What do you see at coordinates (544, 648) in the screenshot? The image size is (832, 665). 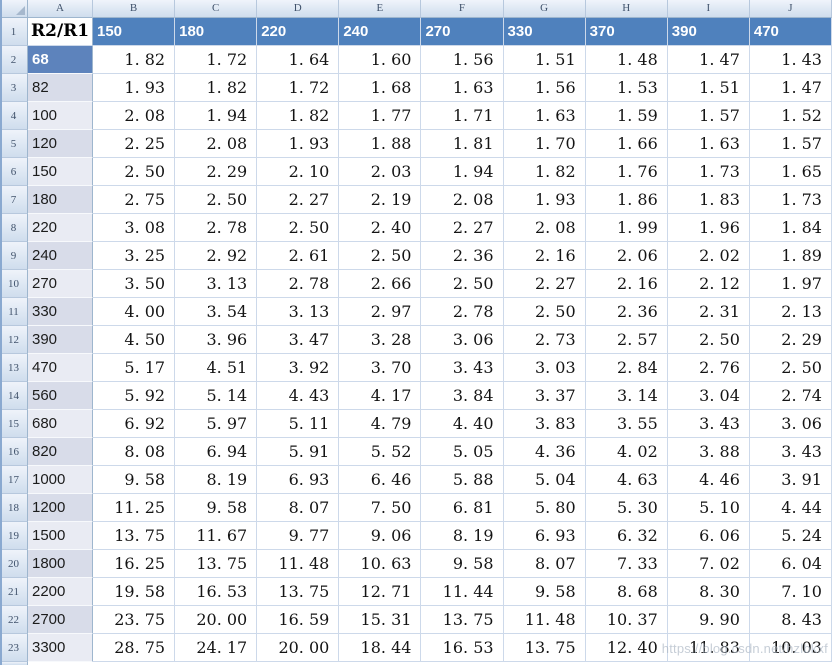 I see `cell-G23: 13. 75` at bounding box center [544, 648].